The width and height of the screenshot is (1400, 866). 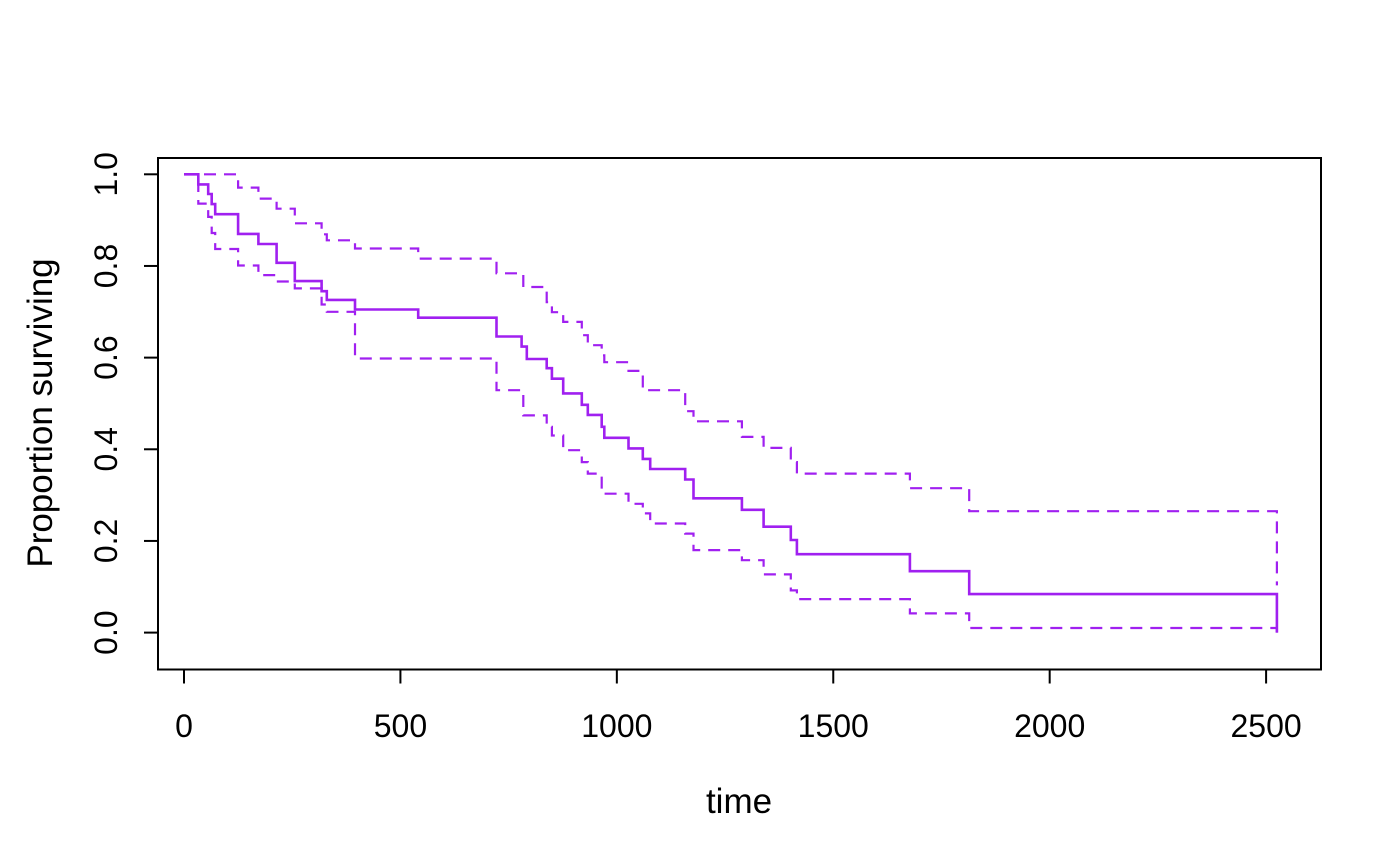 I want to click on y-axis-tick-label: 0.8, so click(x=106, y=266).